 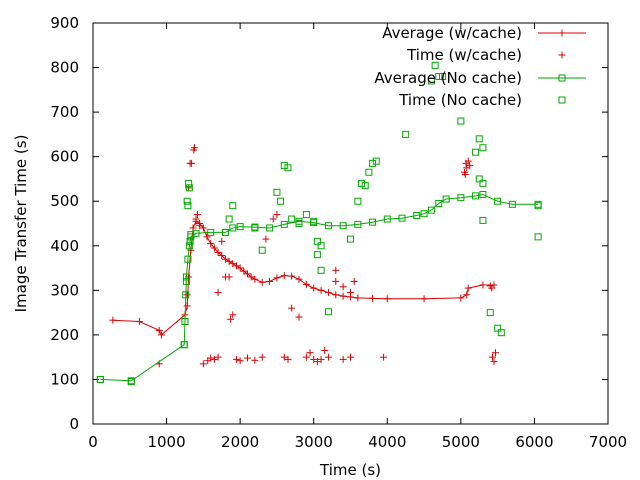 What do you see at coordinates (64, 379) in the screenshot?
I see `y-tick-label: 100` at bounding box center [64, 379].